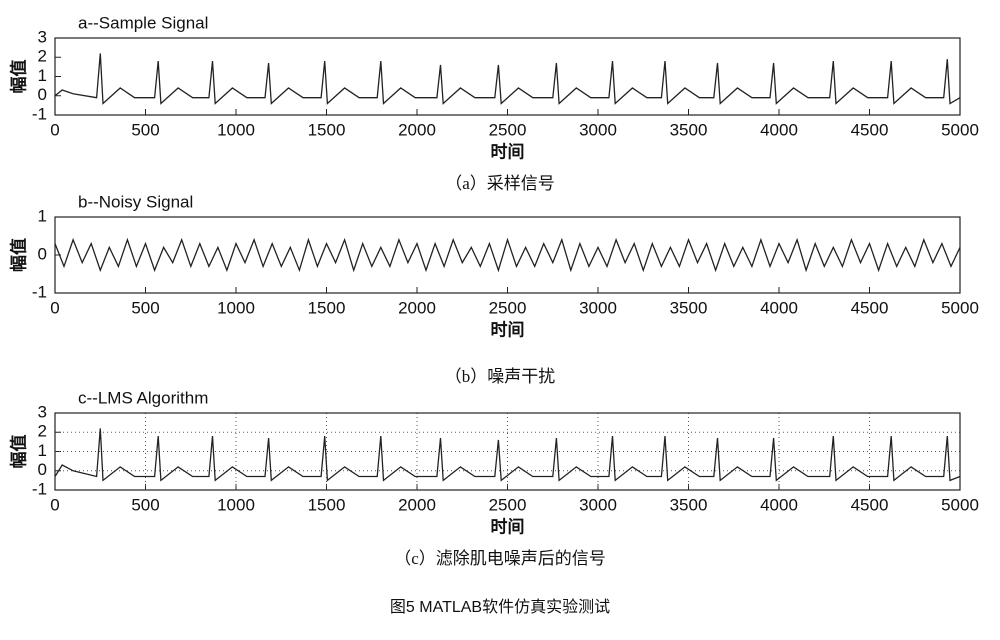 The image size is (1000, 640). I want to click on plot-title: c--LMS Algorithm, so click(143, 397).